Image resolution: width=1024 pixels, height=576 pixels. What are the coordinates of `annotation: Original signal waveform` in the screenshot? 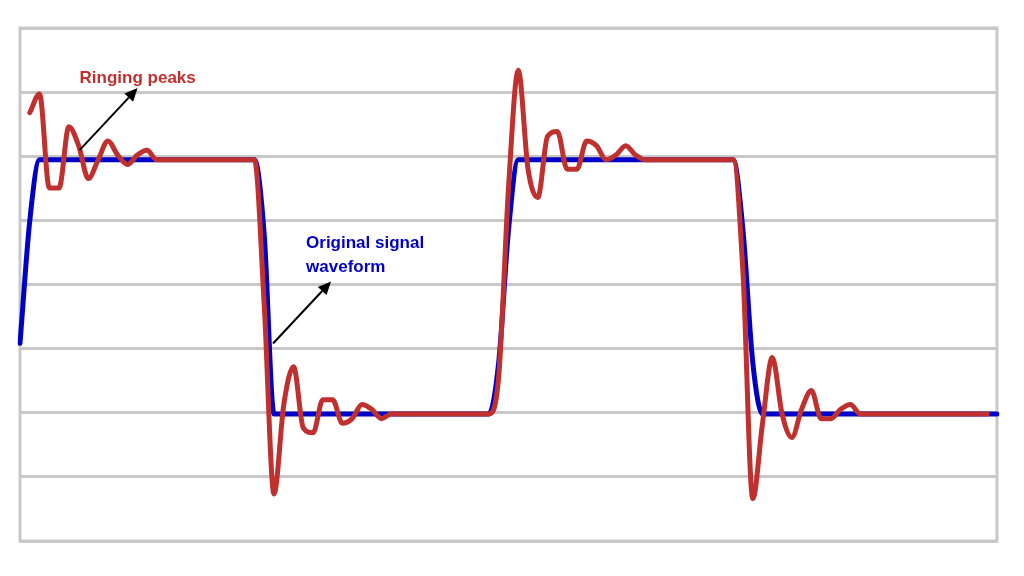 It's located at (365, 255).